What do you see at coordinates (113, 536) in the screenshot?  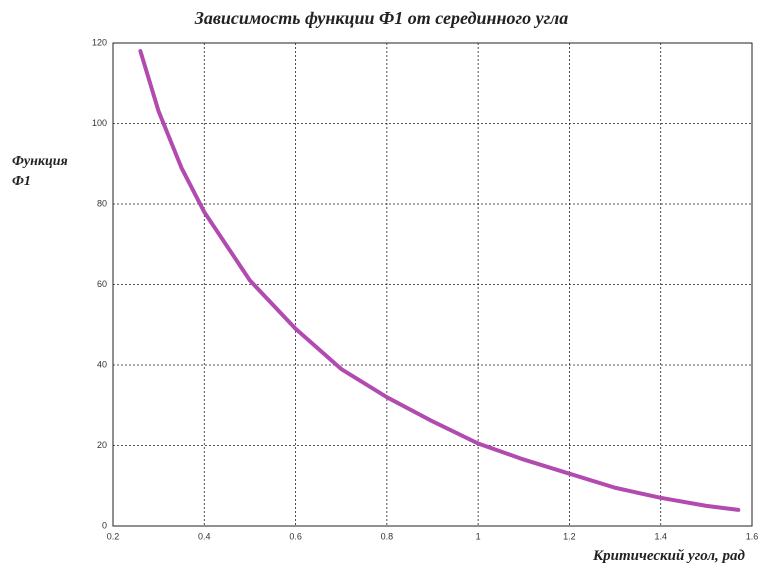 I see `x-tick-label: 0.2` at bounding box center [113, 536].